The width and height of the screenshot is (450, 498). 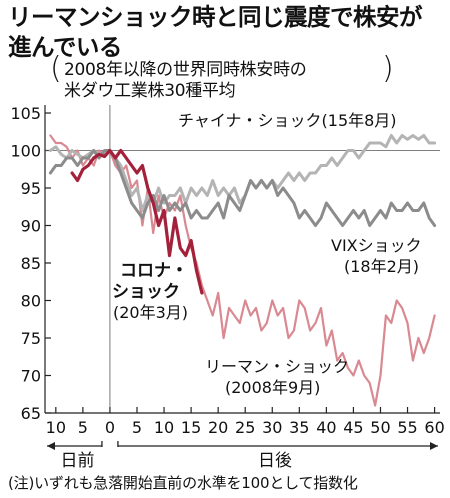 I want to click on series-line-corona, so click(x=137, y=221).